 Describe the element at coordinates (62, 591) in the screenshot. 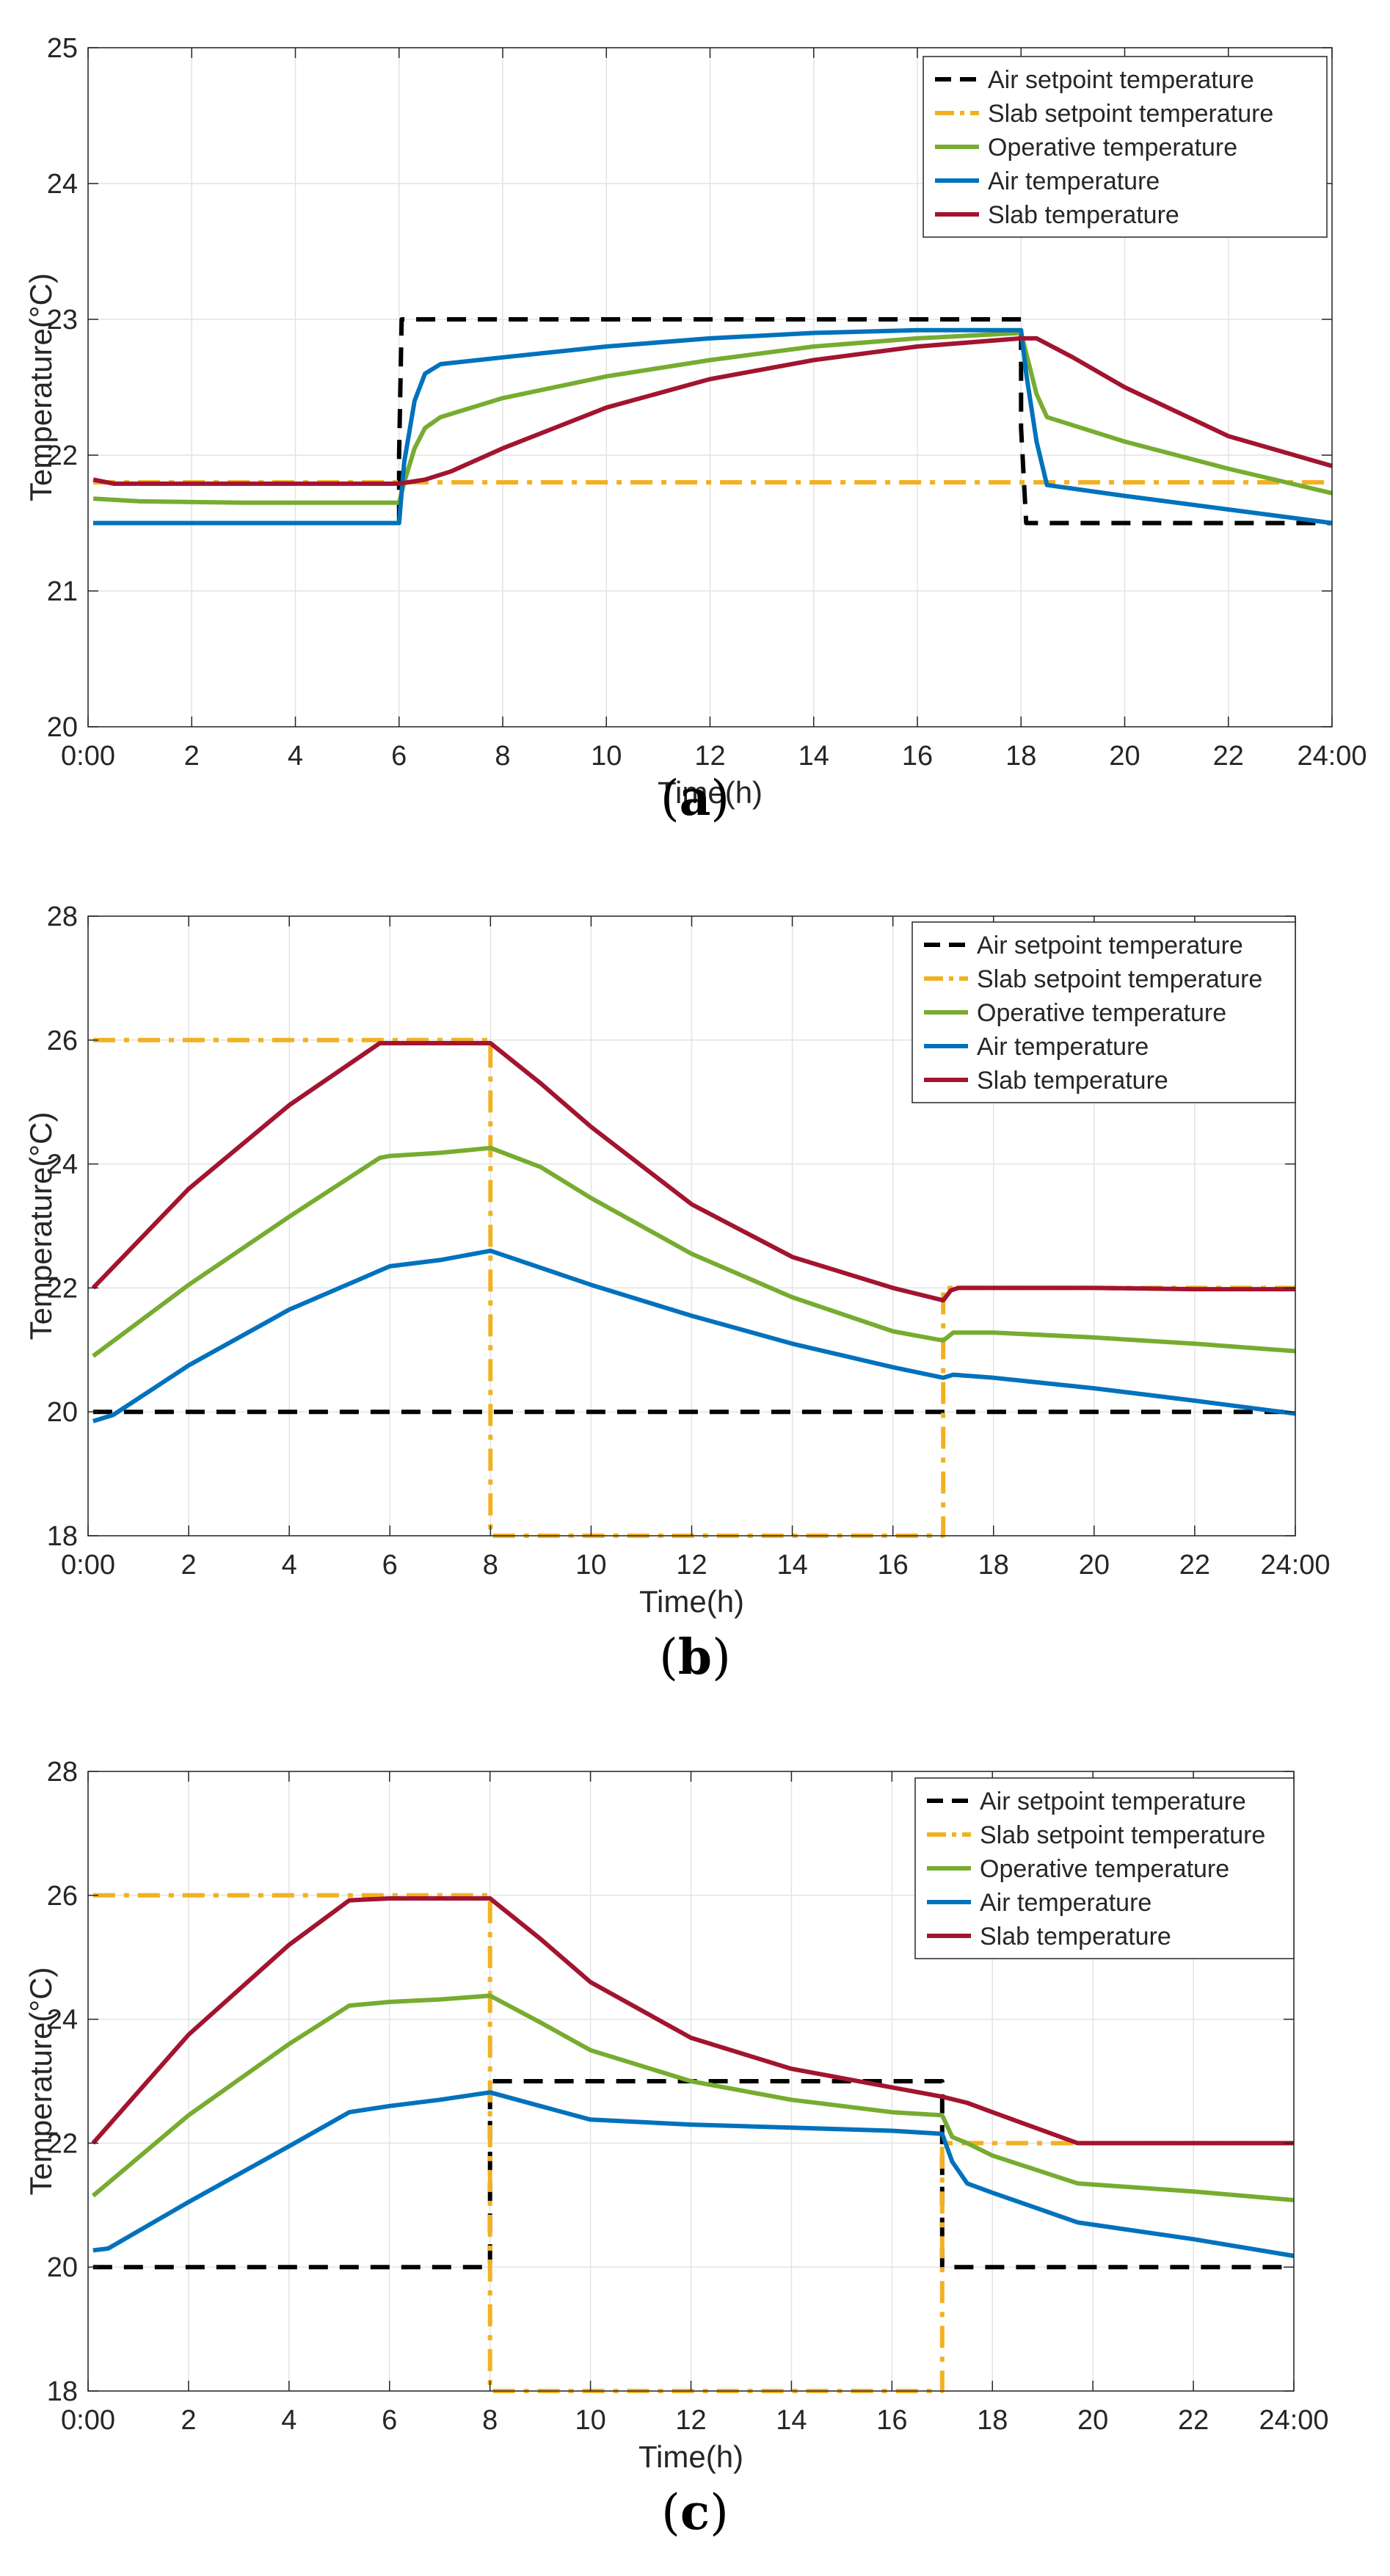

I see `y-tick-label: 21` at that location.